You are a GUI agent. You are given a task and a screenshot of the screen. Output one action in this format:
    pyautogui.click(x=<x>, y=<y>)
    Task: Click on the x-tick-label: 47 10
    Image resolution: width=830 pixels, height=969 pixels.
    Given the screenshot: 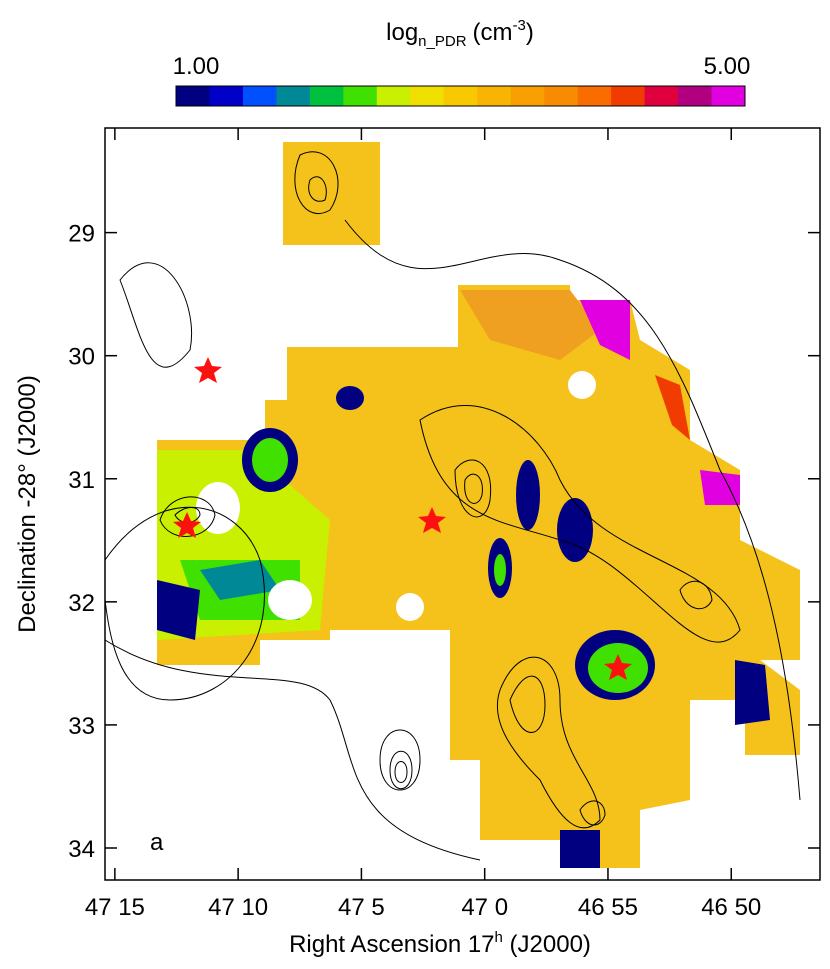 What is the action you would take?
    pyautogui.click(x=238, y=907)
    